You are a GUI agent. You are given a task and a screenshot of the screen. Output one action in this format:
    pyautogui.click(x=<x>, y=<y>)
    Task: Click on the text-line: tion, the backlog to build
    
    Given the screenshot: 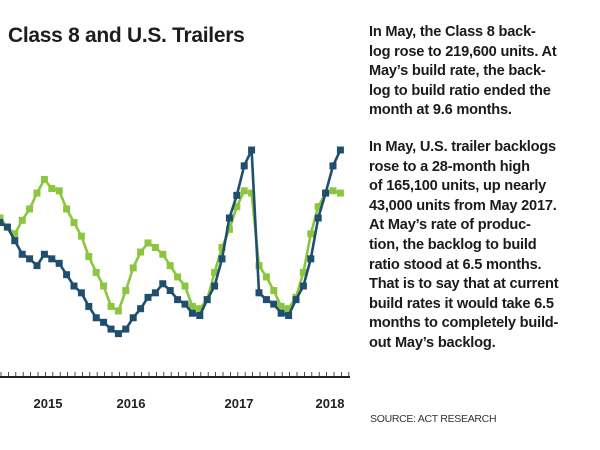 What is the action you would take?
    pyautogui.click(x=453, y=244)
    